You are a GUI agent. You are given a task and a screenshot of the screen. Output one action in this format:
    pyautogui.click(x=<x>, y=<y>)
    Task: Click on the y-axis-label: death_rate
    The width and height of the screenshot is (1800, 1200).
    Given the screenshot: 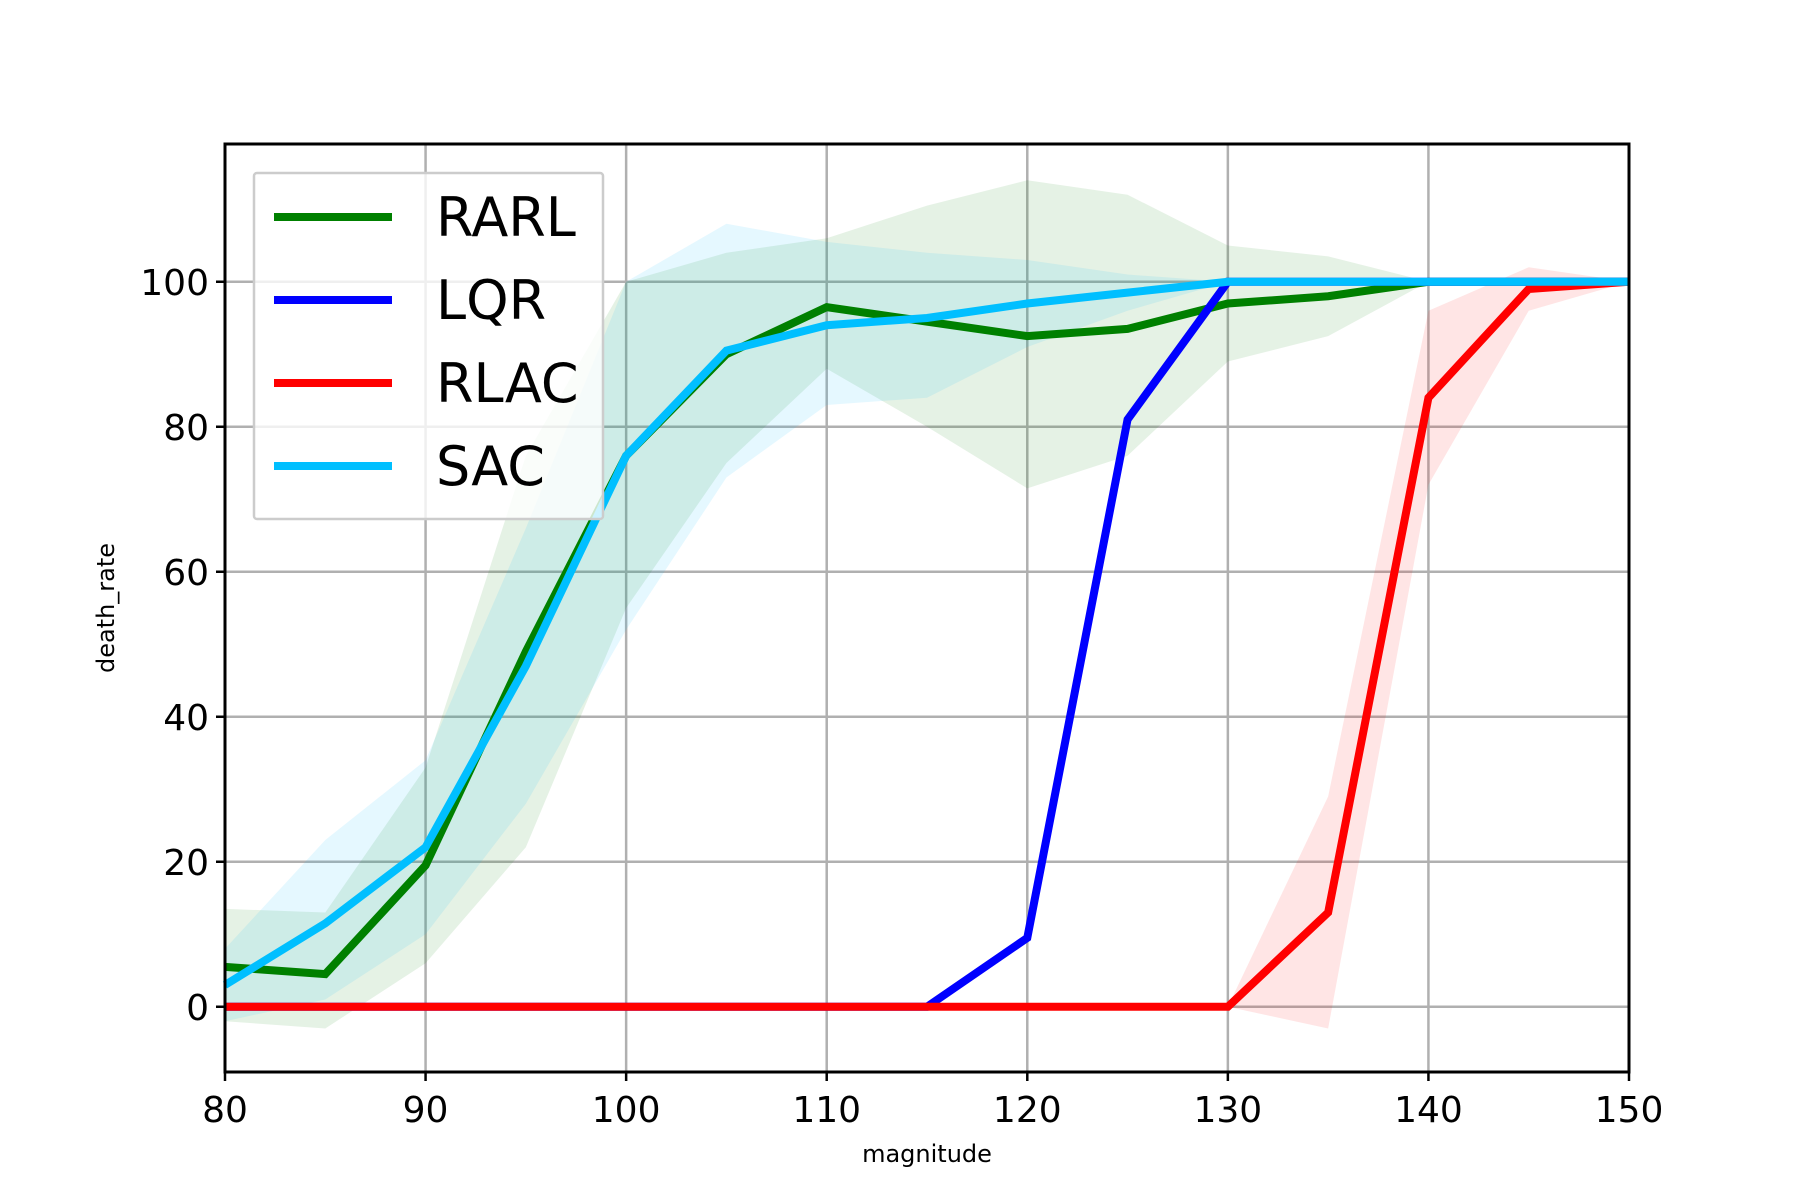 What is the action you would take?
    pyautogui.click(x=106, y=608)
    